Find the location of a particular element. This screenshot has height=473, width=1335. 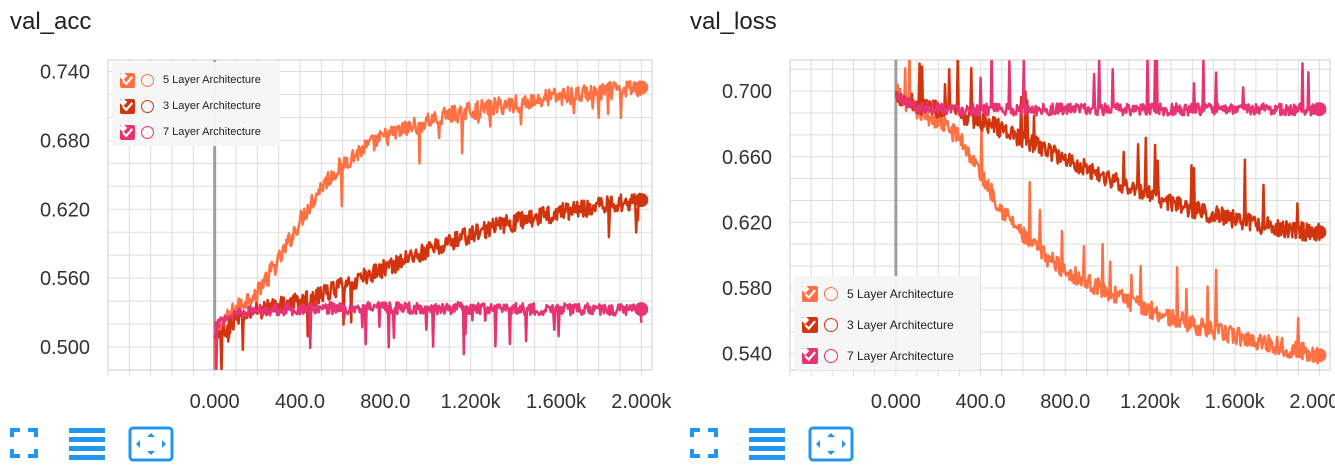

y-tick-label: 0.660 is located at coordinates (747, 158).